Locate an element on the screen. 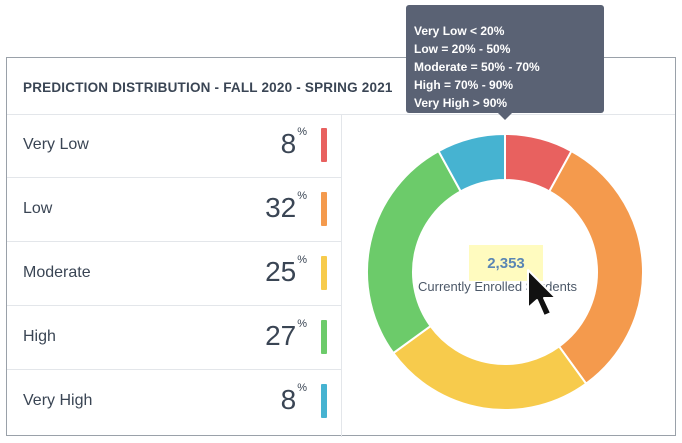 This screenshot has height=443, width=682. mouse-pointer-icon is located at coordinates (542, 293).